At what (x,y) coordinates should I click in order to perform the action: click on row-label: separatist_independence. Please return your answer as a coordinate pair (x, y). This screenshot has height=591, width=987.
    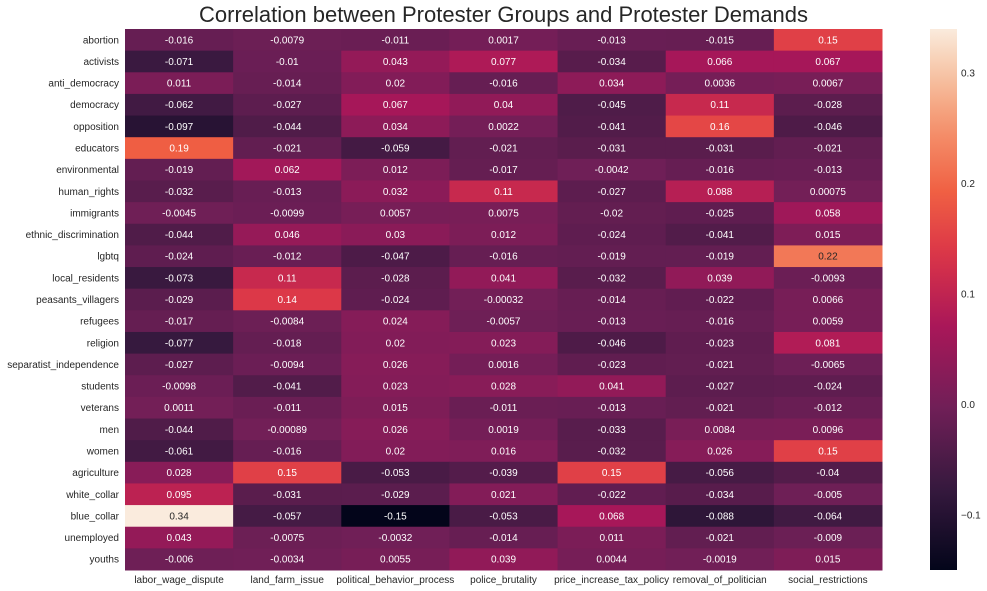
    Looking at the image, I should click on (63, 365).